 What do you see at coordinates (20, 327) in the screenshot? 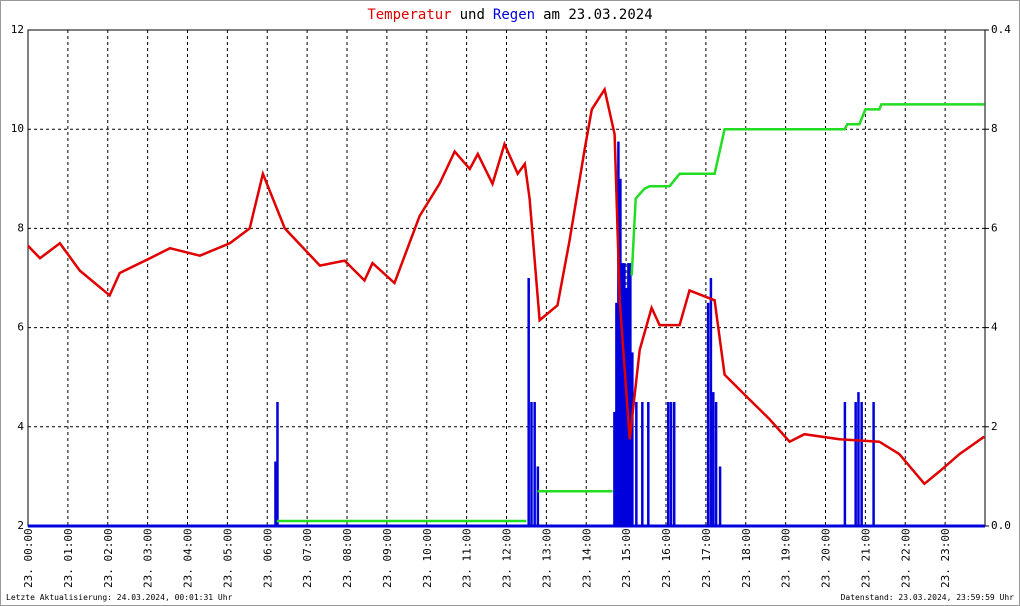
I see `y-tick-label: 6` at bounding box center [20, 327].